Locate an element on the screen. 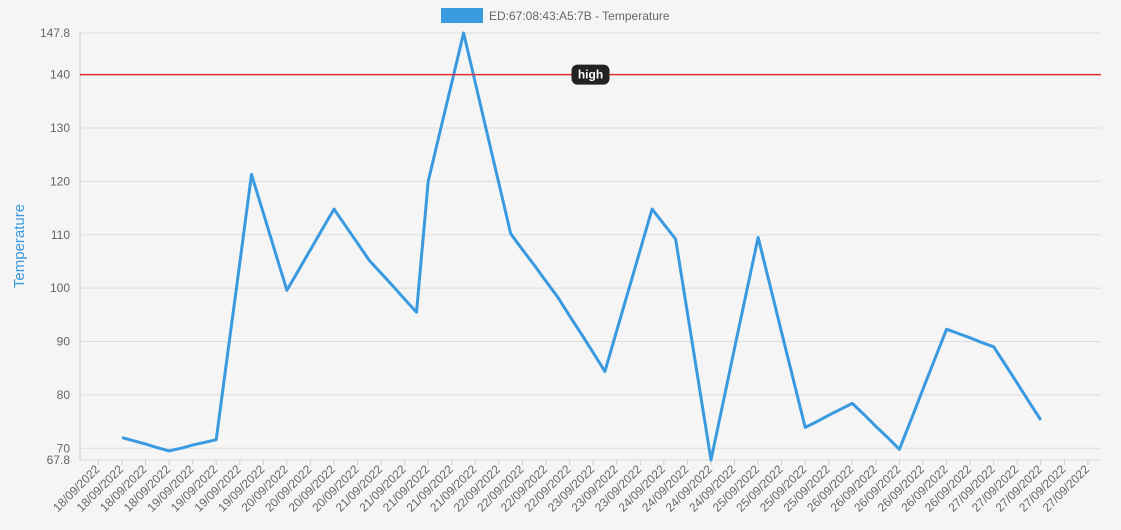  legend-label: ED:67:08:43:A5:7B - Temperature is located at coordinates (579, 16).